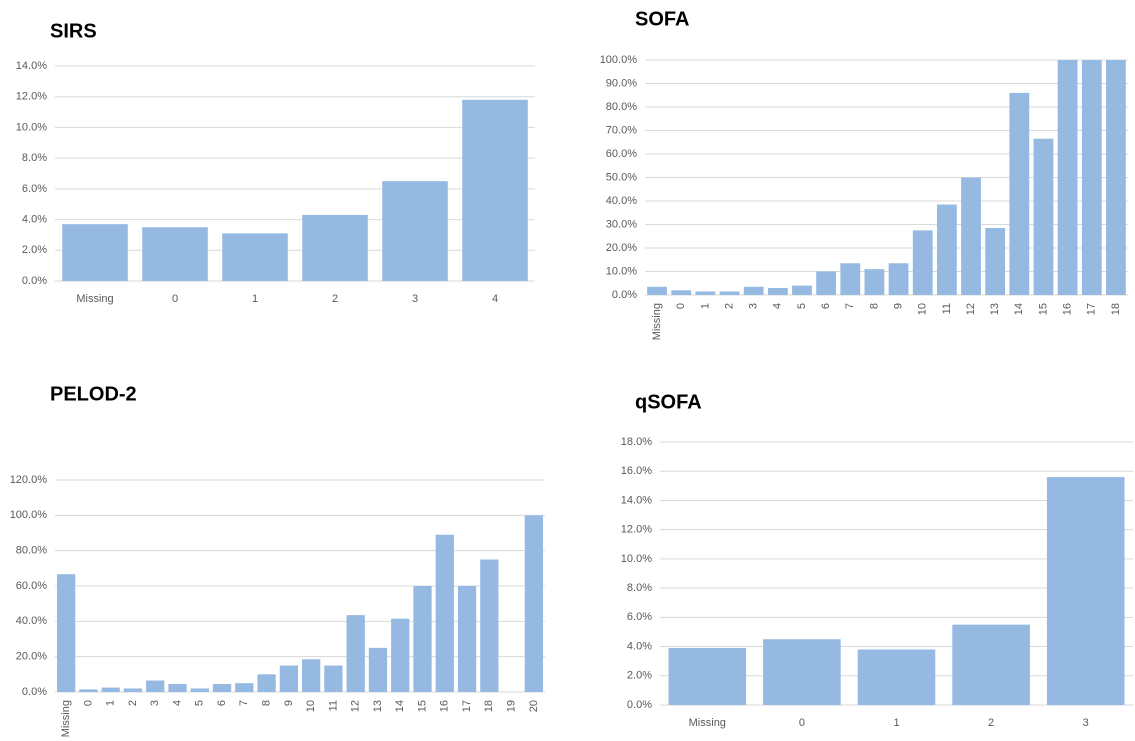 The height and width of the screenshot is (741, 1135). I want to click on x-tick-label: 13, so click(995, 309).